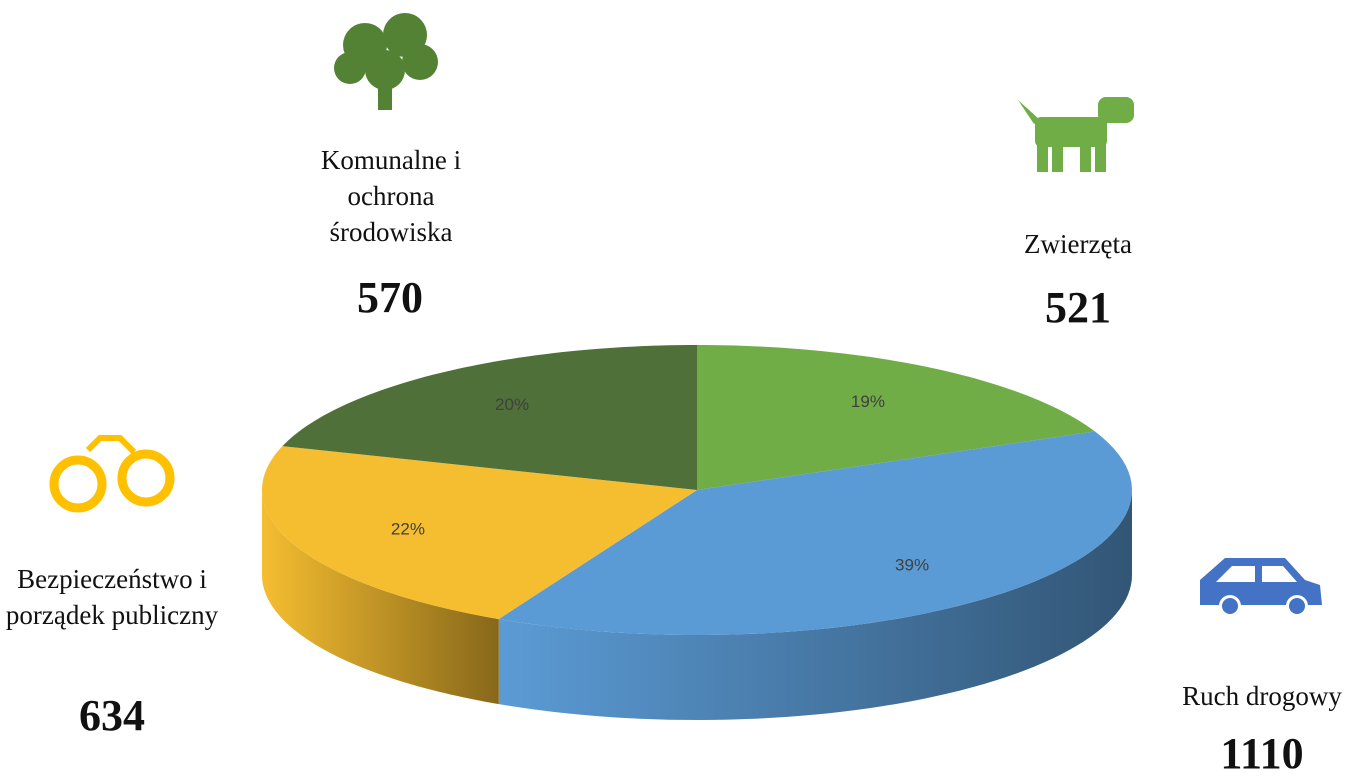 The height and width of the screenshot is (779, 1357). What do you see at coordinates (512, 404) in the screenshot?
I see `percent-label: 20%` at bounding box center [512, 404].